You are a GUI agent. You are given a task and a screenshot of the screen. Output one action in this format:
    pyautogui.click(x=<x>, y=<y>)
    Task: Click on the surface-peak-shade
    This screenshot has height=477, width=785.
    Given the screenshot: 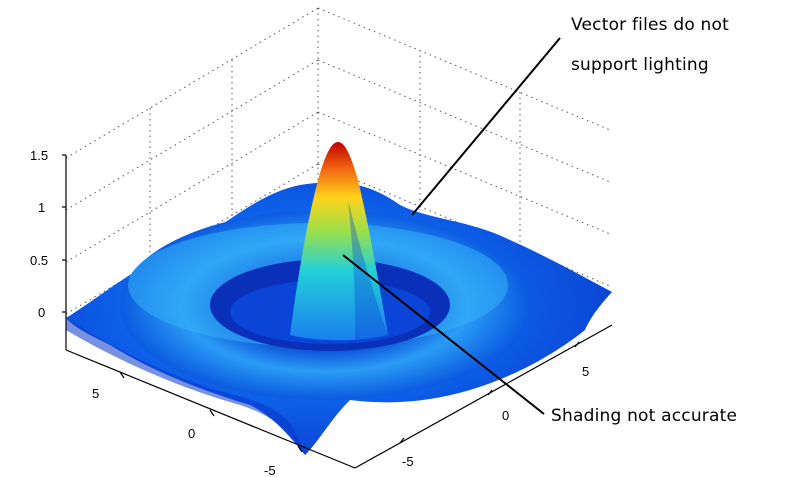 What is the action you would take?
    pyautogui.click(x=368, y=270)
    